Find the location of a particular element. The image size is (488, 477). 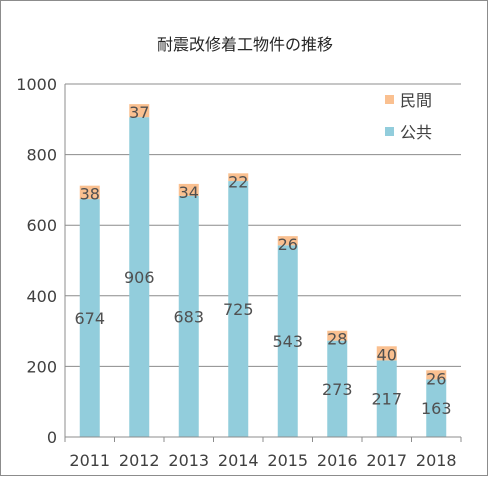

data-label: 674 is located at coordinates (89, 318).